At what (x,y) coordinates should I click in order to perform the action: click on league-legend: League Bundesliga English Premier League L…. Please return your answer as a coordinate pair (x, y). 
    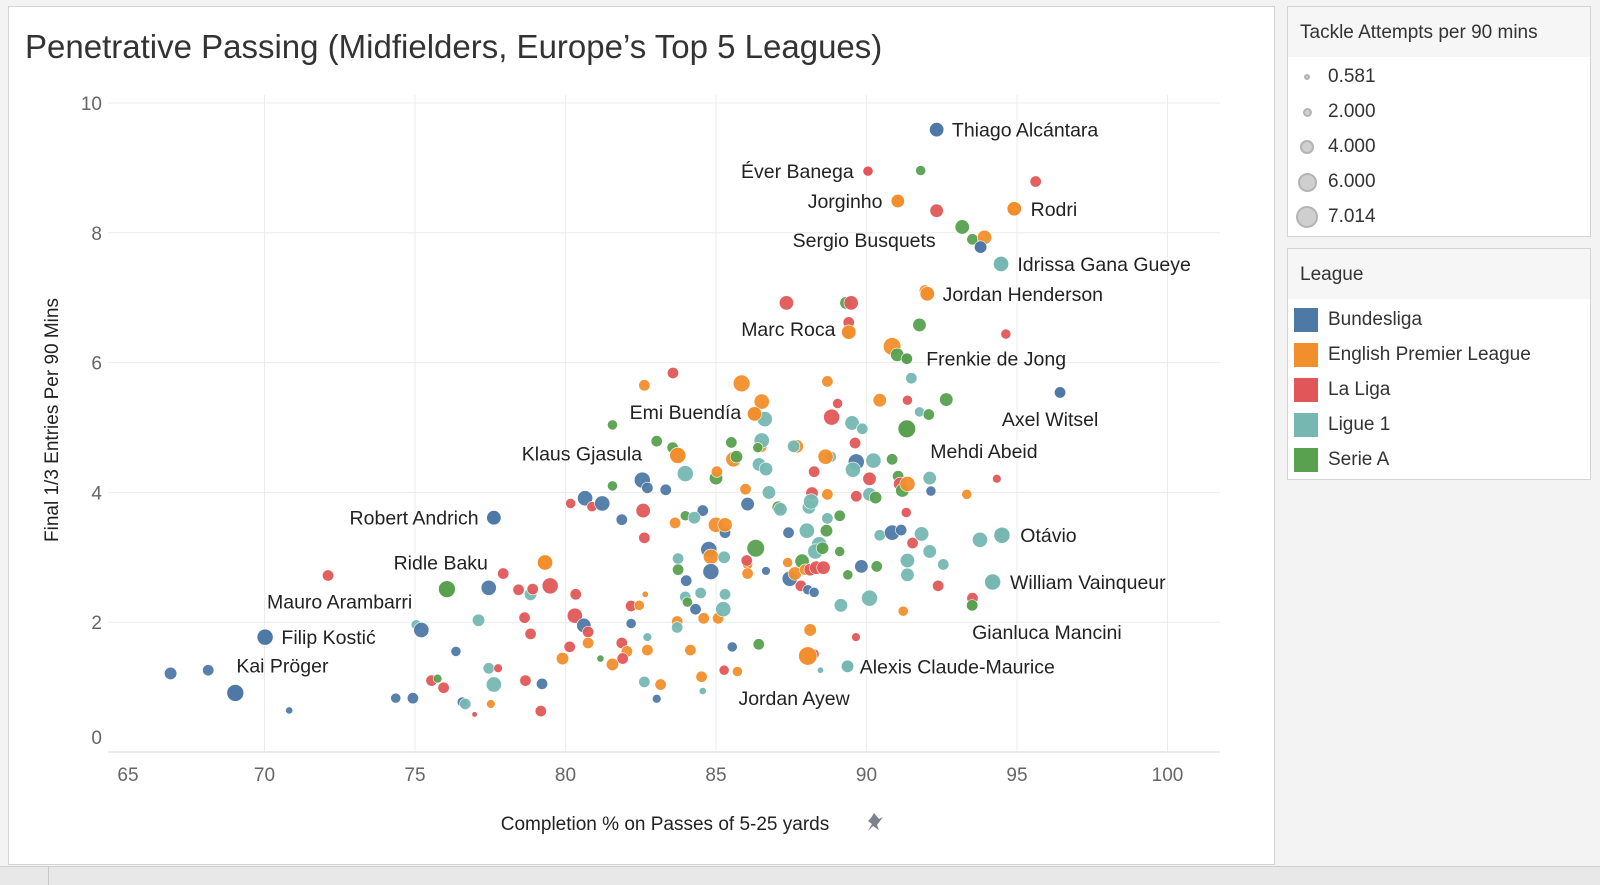
    Looking at the image, I should click on (1439, 364).